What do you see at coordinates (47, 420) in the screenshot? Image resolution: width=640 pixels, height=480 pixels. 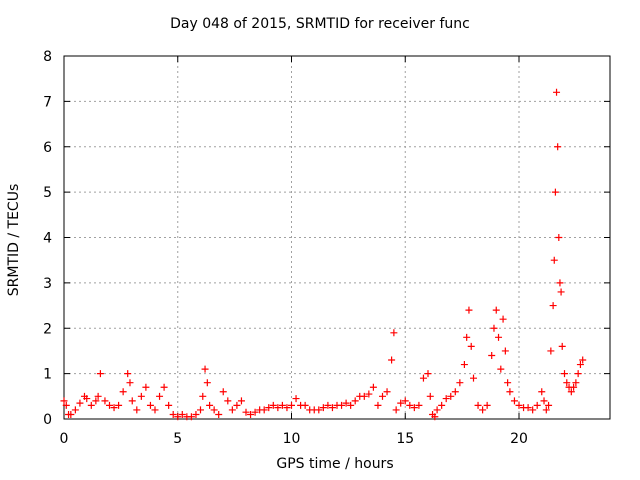 I see `y-tick-label: 0` at bounding box center [47, 420].